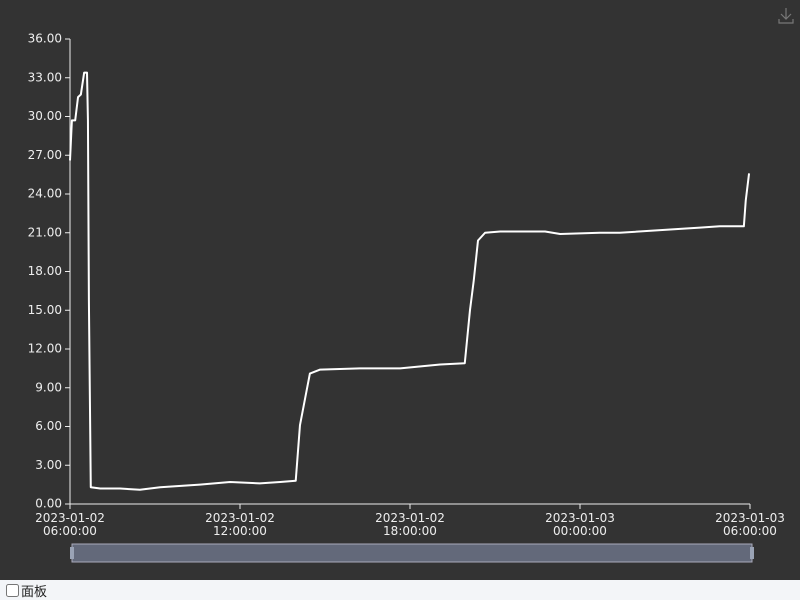 The image size is (800, 600). Describe the element at coordinates (45, 194) in the screenshot. I see `y-tick-label: 24.00` at that location.